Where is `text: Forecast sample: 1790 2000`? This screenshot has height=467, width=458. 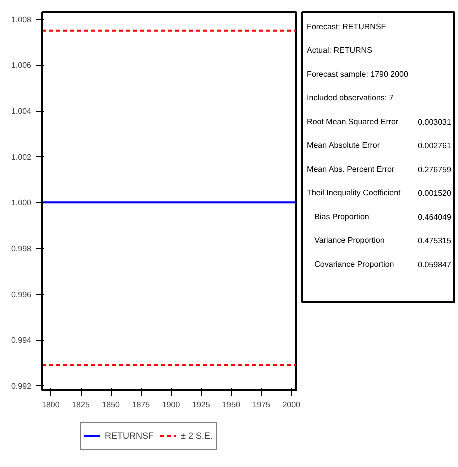
text: Forecast sample: 1790 2000 is located at coordinates (358, 74).